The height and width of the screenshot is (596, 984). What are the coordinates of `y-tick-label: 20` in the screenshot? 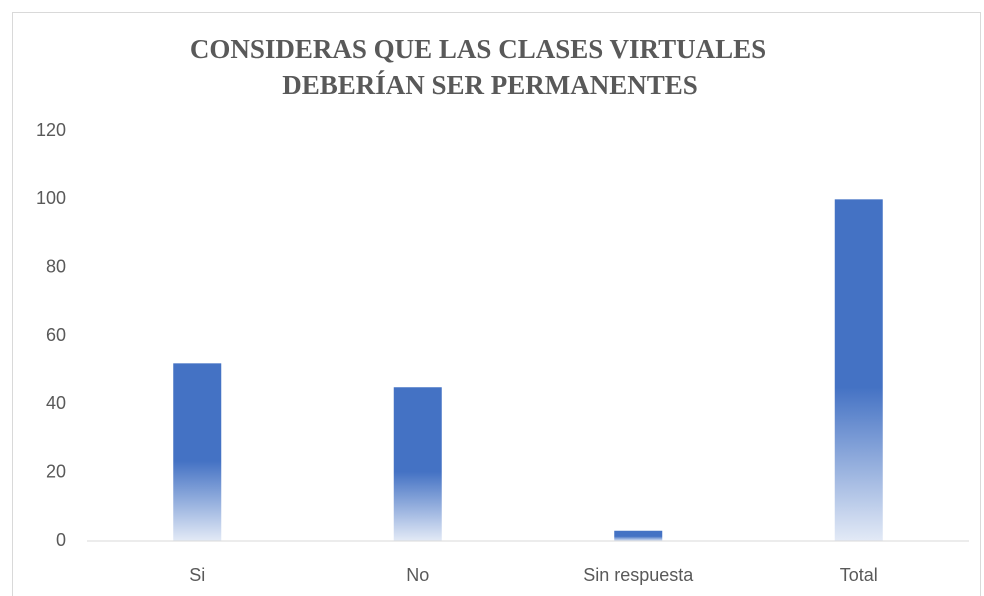 It's located at (56, 471).